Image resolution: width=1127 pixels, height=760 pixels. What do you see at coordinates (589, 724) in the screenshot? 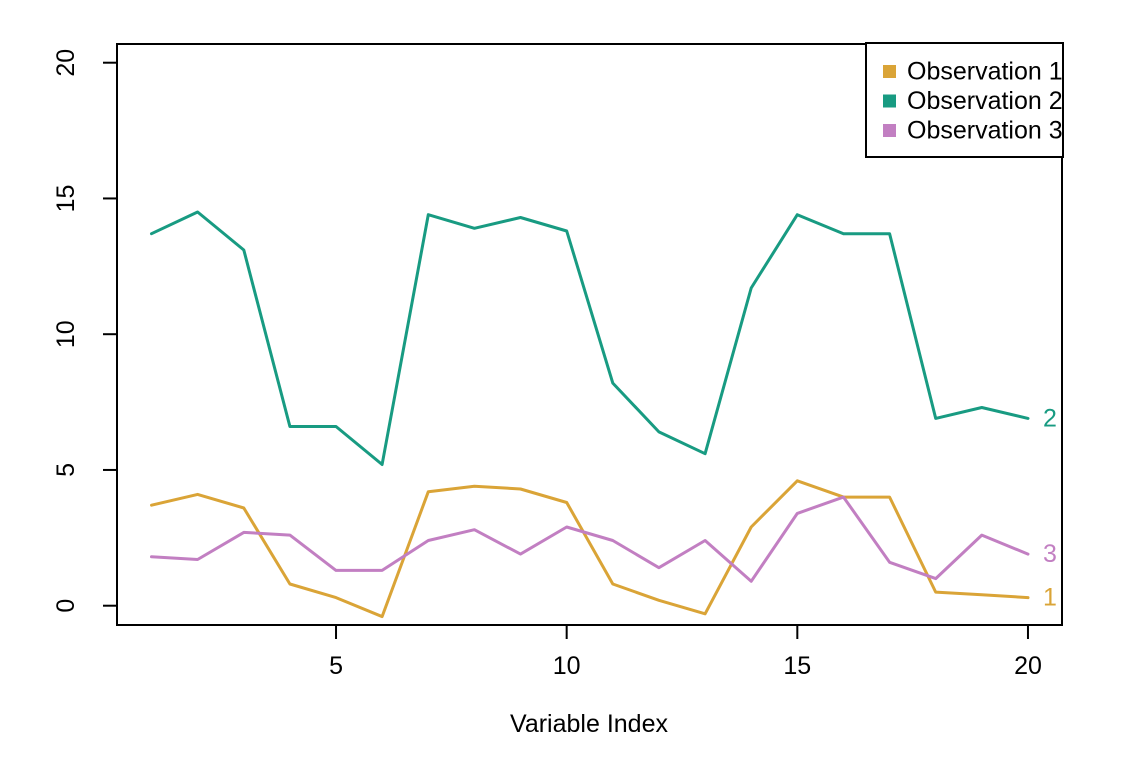
I see `x-axis-title: Variable Index` at bounding box center [589, 724].